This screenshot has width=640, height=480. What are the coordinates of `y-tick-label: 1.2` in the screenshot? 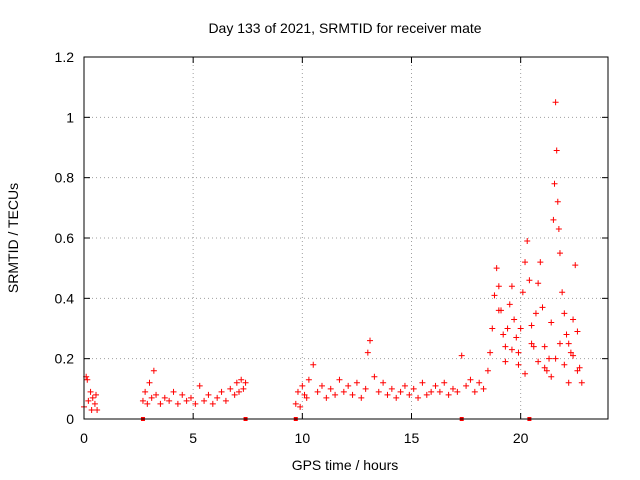 It's located at (65, 57).